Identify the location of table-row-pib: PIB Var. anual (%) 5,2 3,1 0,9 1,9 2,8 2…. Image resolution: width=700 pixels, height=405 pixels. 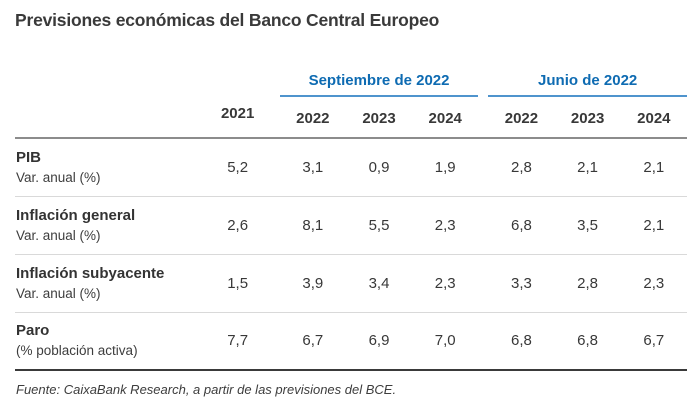
(351, 166).